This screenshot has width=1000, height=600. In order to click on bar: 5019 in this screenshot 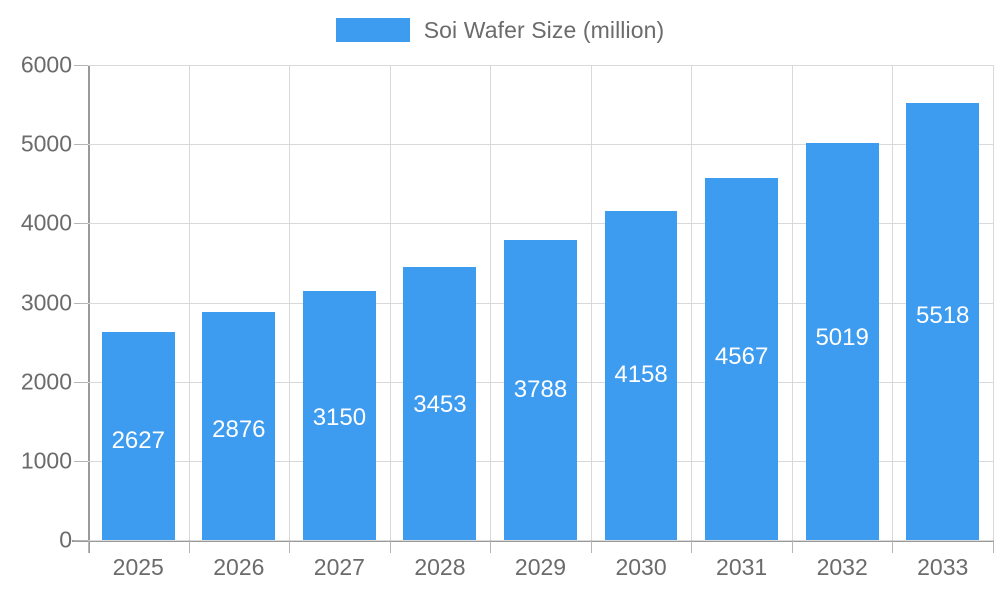, I will do `click(842, 341)`.